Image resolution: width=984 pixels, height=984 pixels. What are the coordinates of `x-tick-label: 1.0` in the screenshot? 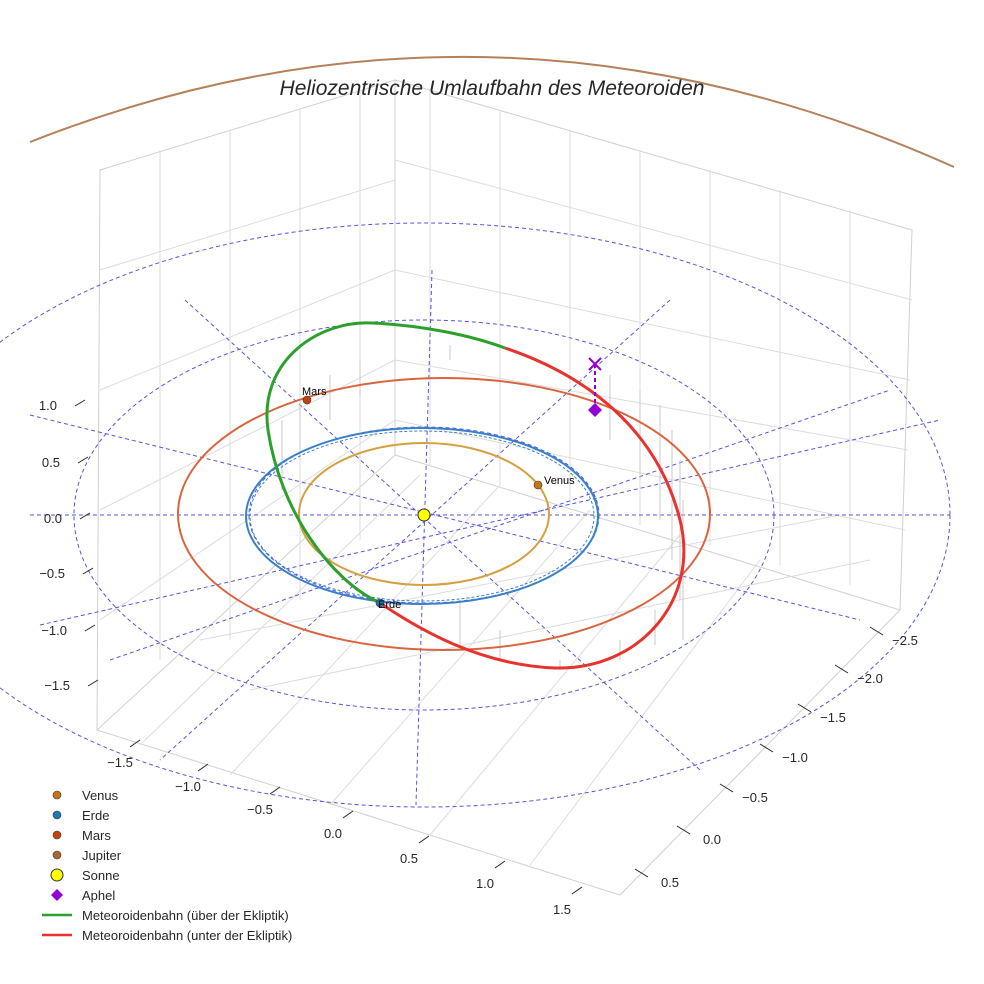 It's located at (485, 883).